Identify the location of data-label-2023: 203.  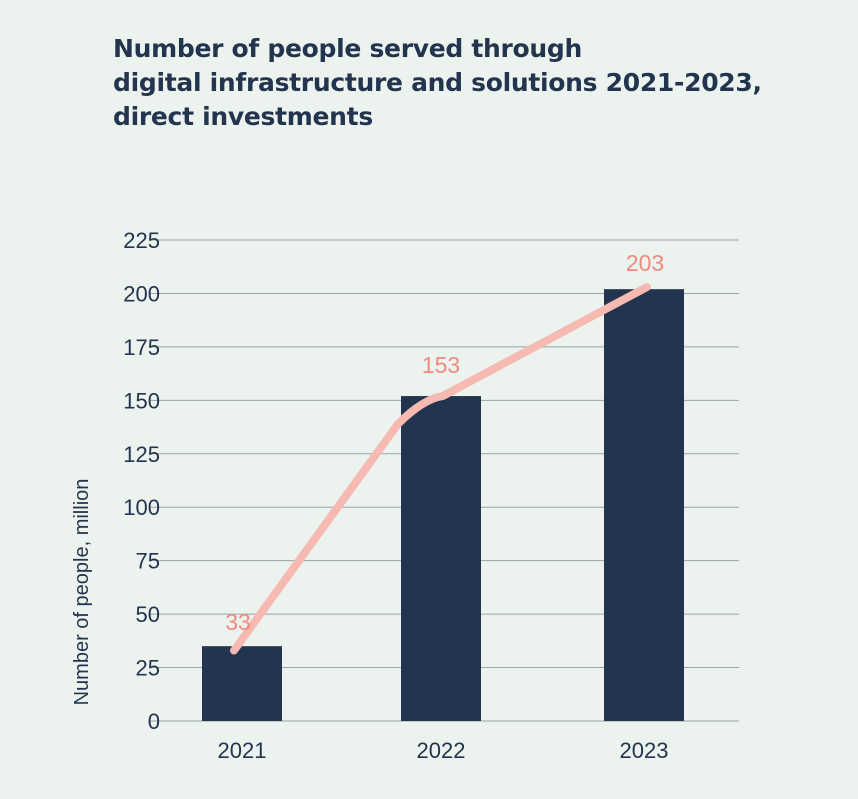
(645, 263).